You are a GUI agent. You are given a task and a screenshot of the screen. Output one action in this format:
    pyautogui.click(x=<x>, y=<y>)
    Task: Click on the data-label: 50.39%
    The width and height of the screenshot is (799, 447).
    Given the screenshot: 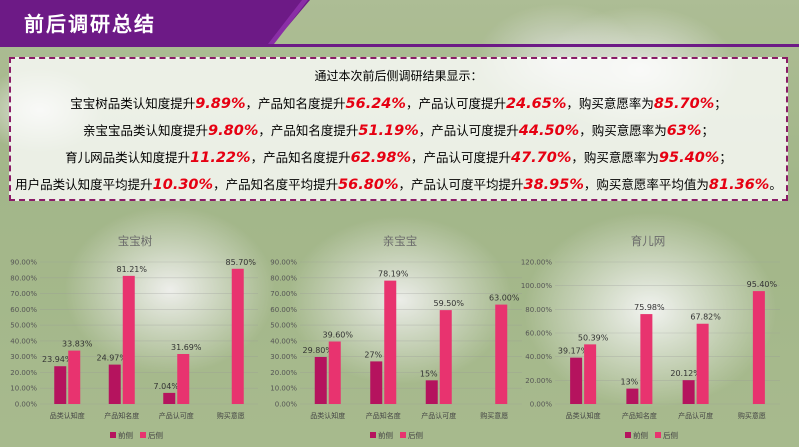 What is the action you would take?
    pyautogui.click(x=593, y=337)
    